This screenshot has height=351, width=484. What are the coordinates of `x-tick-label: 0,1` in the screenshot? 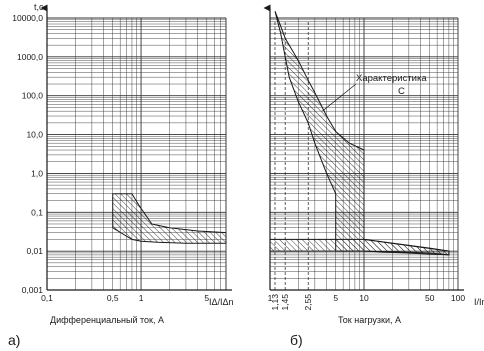 It's located at (47, 298).